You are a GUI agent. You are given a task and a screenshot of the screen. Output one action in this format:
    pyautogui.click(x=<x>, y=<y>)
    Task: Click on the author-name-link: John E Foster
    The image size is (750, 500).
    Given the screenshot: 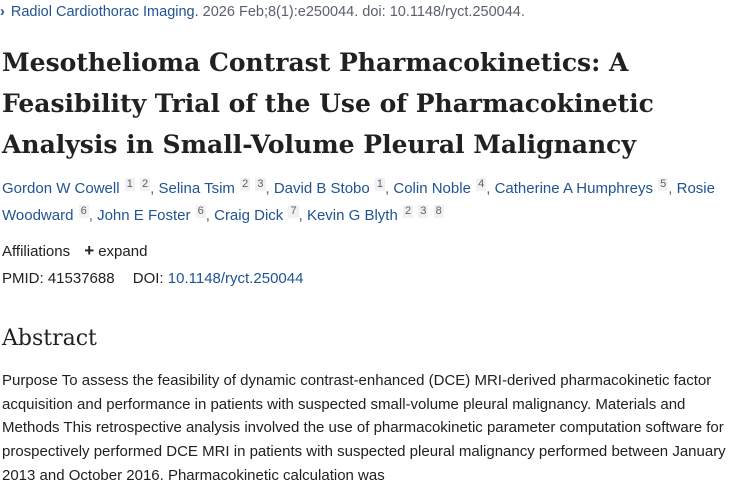 What is the action you would take?
    pyautogui.click(x=144, y=215)
    